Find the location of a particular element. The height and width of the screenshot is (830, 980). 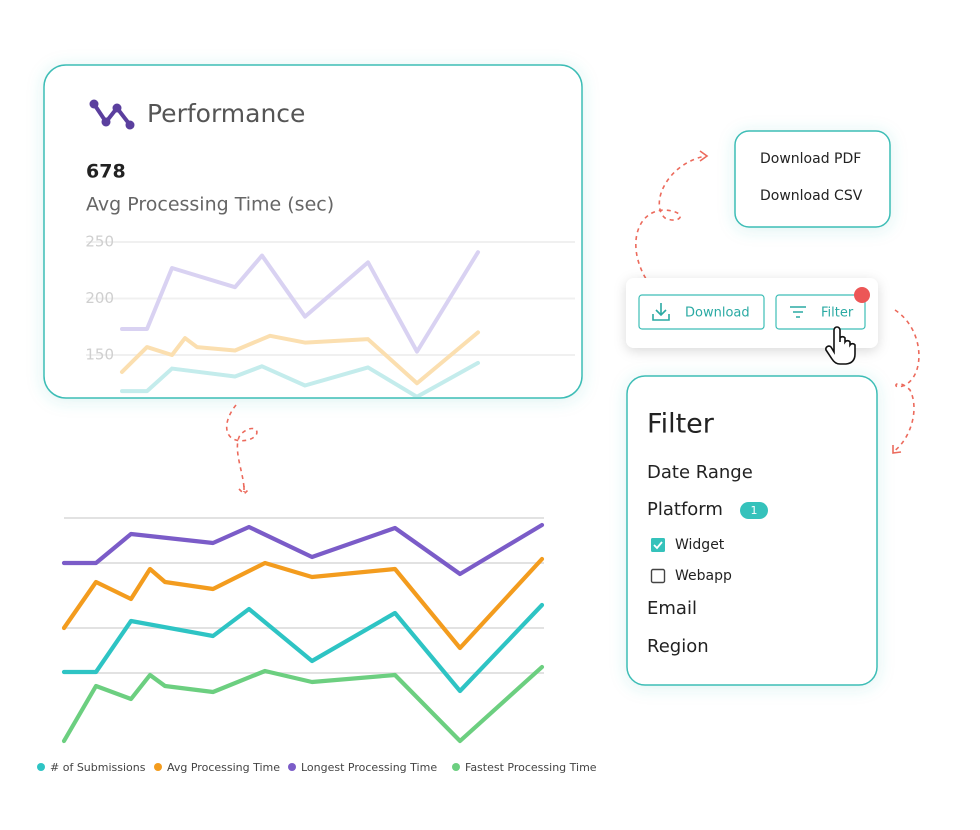

filter-label: Filter is located at coordinates (837, 313).